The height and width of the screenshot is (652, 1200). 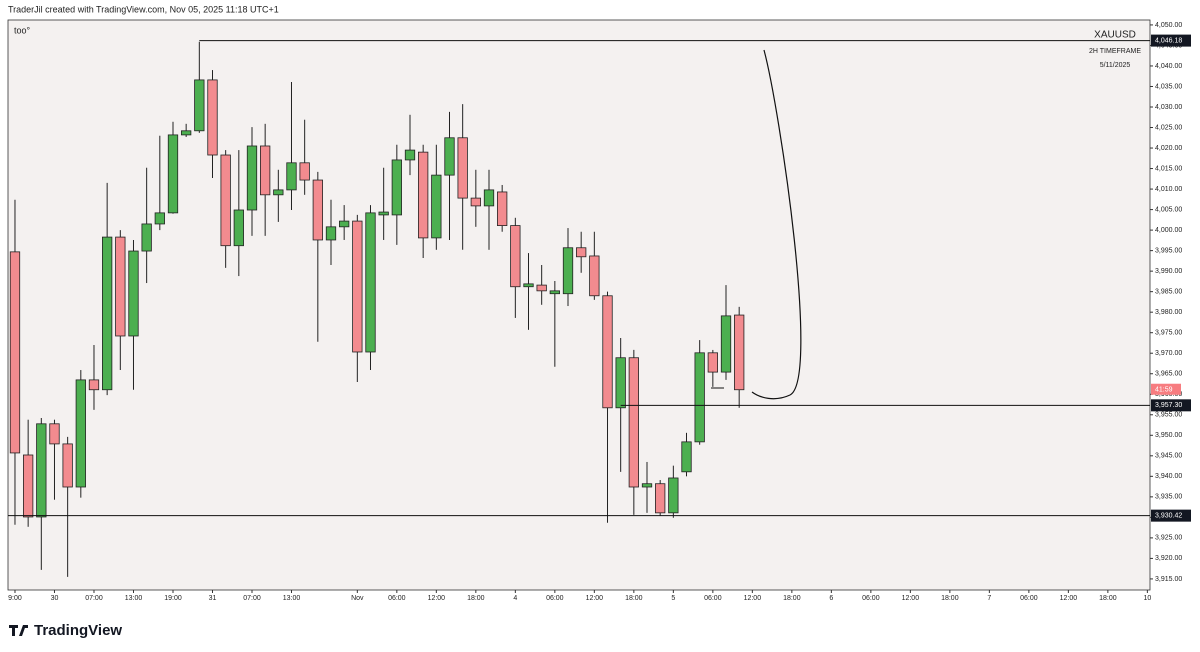 What do you see at coordinates (1168, 107) in the screenshot?
I see `y-tick-label: 4,030.00` at bounding box center [1168, 107].